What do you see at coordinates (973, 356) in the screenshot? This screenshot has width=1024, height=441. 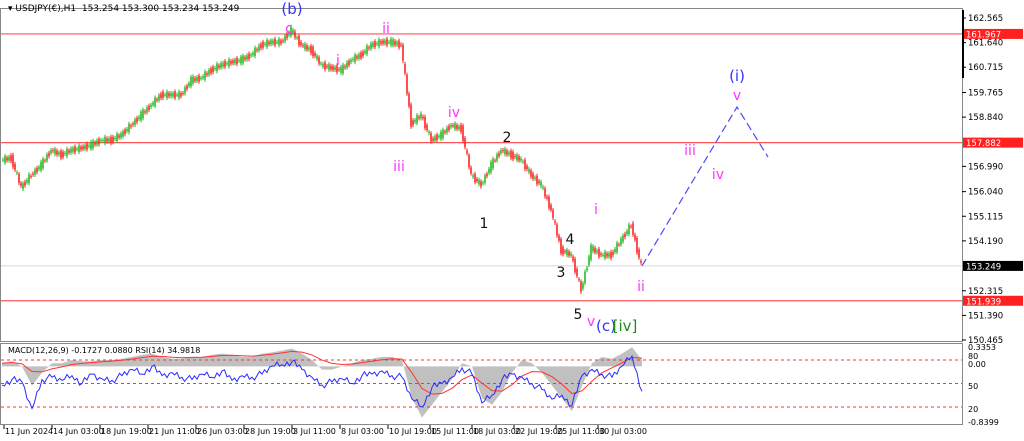 I see `indicator-axis-label: 80` at bounding box center [973, 356].